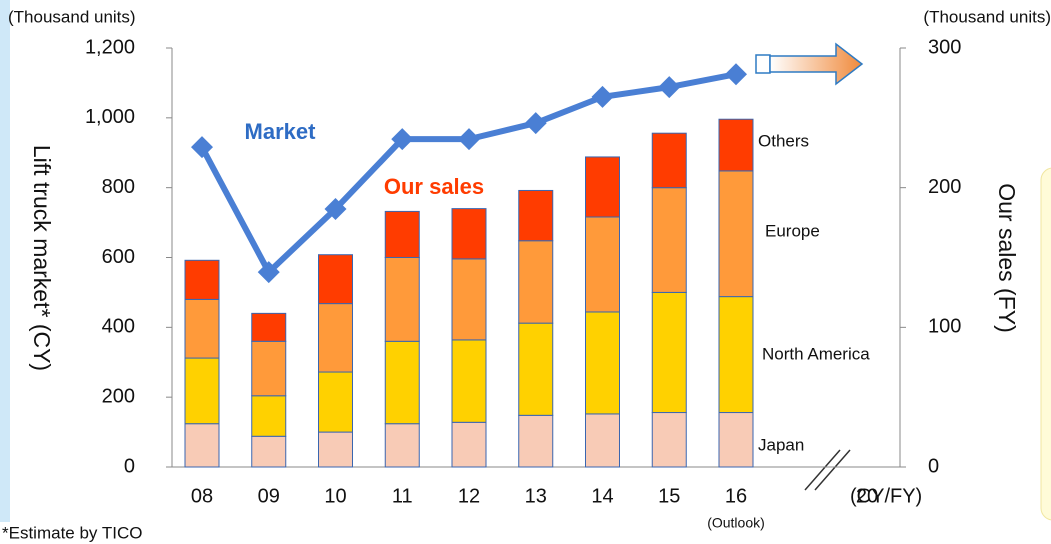  Describe the element at coordinates (944, 187) in the screenshot. I see `y2-tick-label: 200` at that location.